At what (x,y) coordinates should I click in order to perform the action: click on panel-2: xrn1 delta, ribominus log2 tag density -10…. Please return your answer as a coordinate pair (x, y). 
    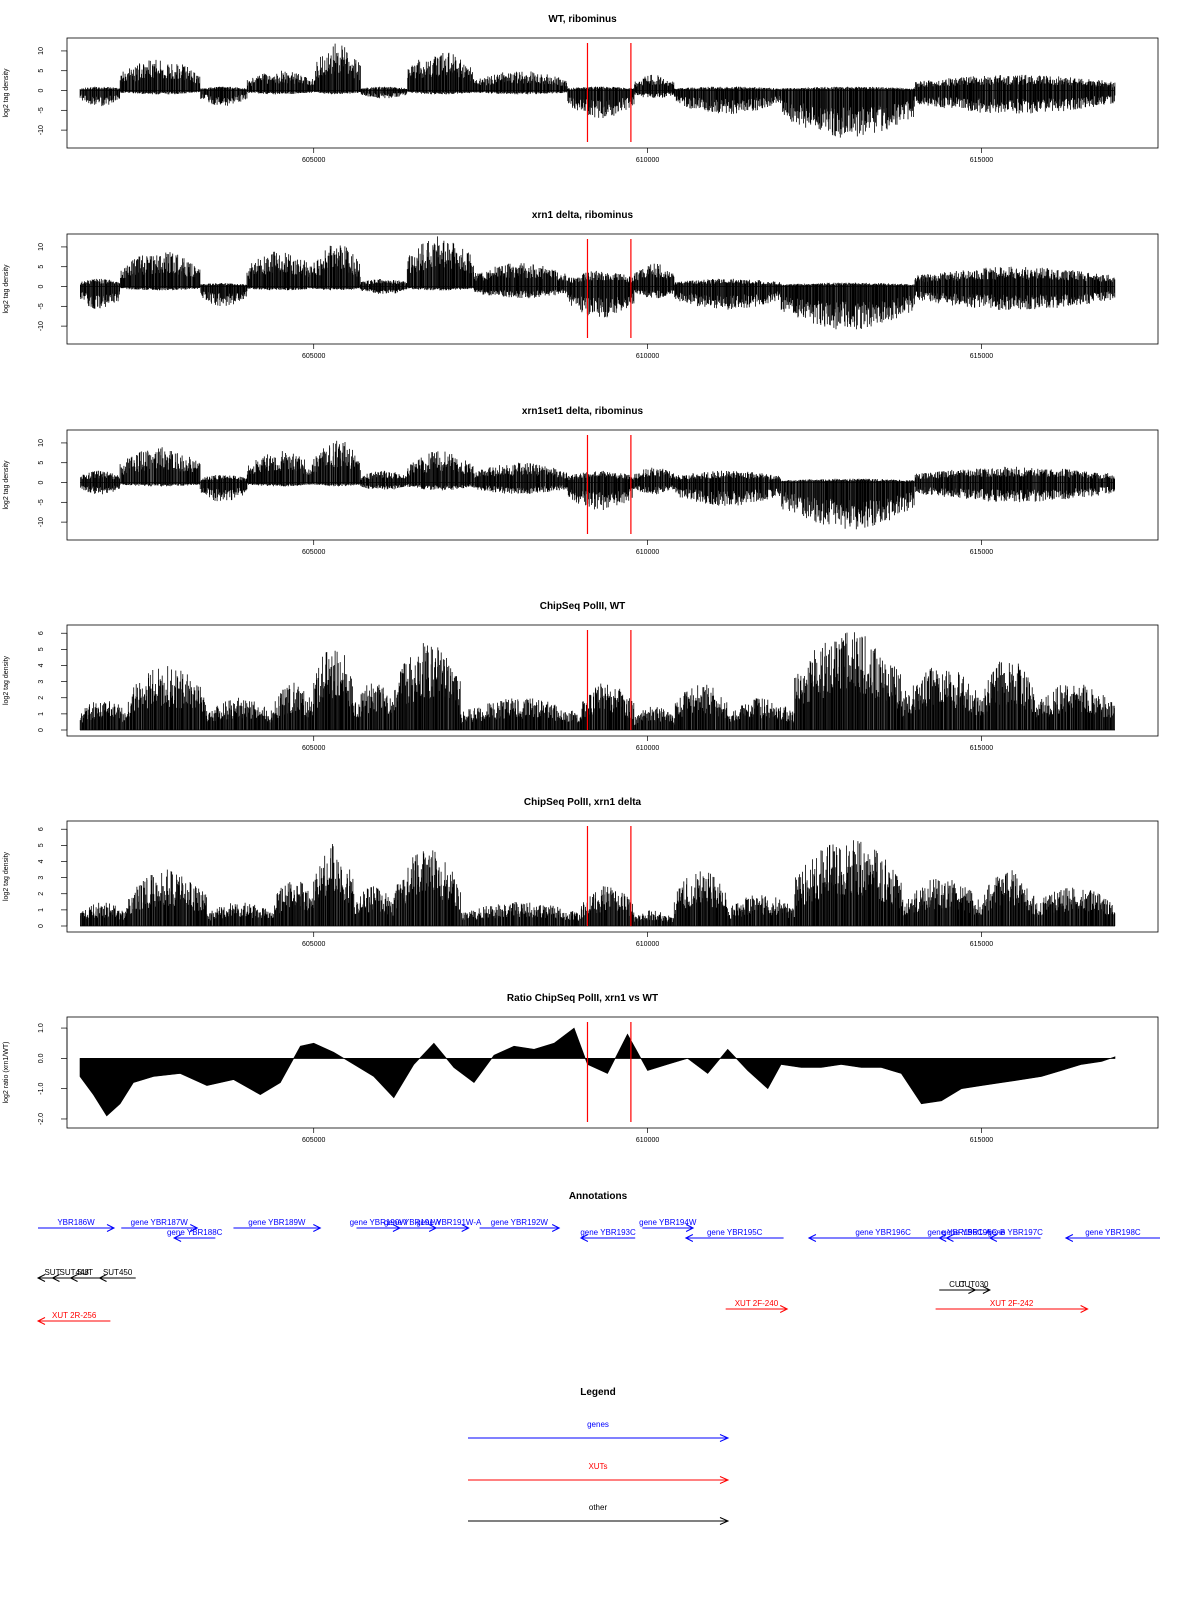
    Looking at the image, I should click on (581, 285).